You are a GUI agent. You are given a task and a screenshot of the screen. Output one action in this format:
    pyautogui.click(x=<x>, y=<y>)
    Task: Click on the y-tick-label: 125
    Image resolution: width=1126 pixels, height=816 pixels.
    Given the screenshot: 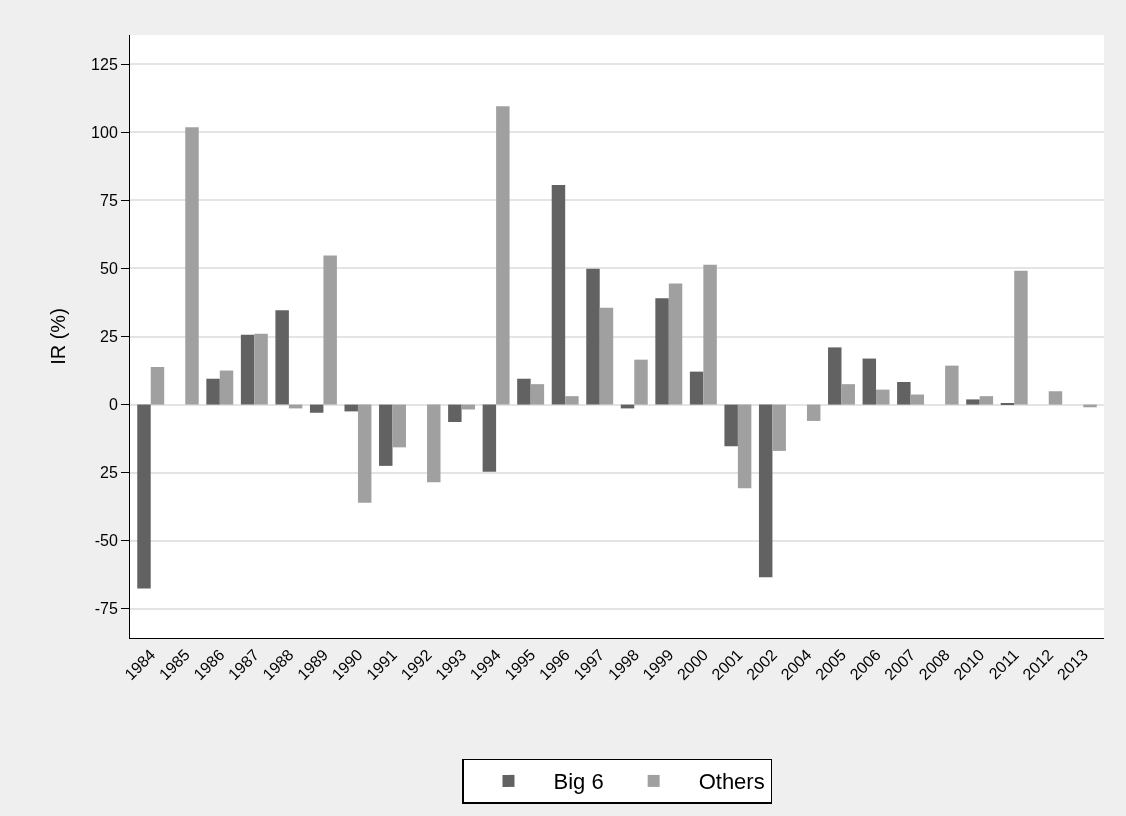 What is the action you would take?
    pyautogui.click(x=104, y=64)
    